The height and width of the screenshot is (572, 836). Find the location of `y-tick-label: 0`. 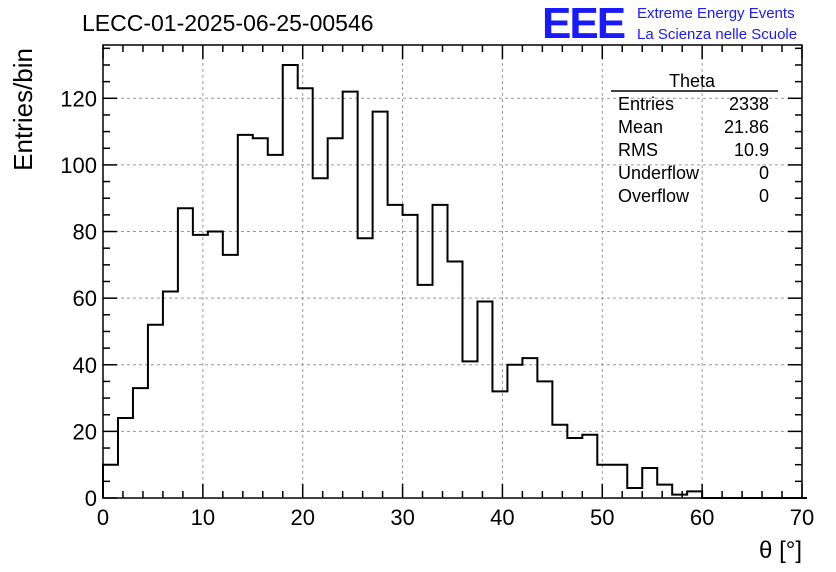

y-tick-label: 0 is located at coordinates (91, 498).